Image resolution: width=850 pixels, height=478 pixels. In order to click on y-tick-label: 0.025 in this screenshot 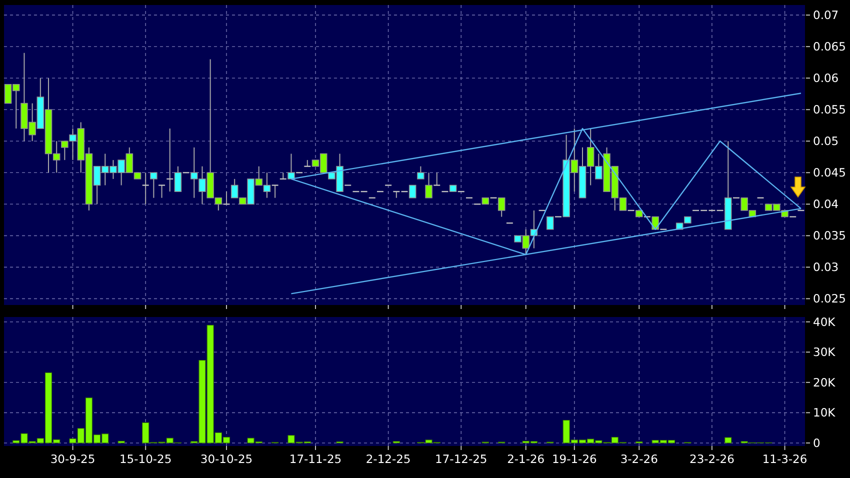, I will do `click(829, 299)`.